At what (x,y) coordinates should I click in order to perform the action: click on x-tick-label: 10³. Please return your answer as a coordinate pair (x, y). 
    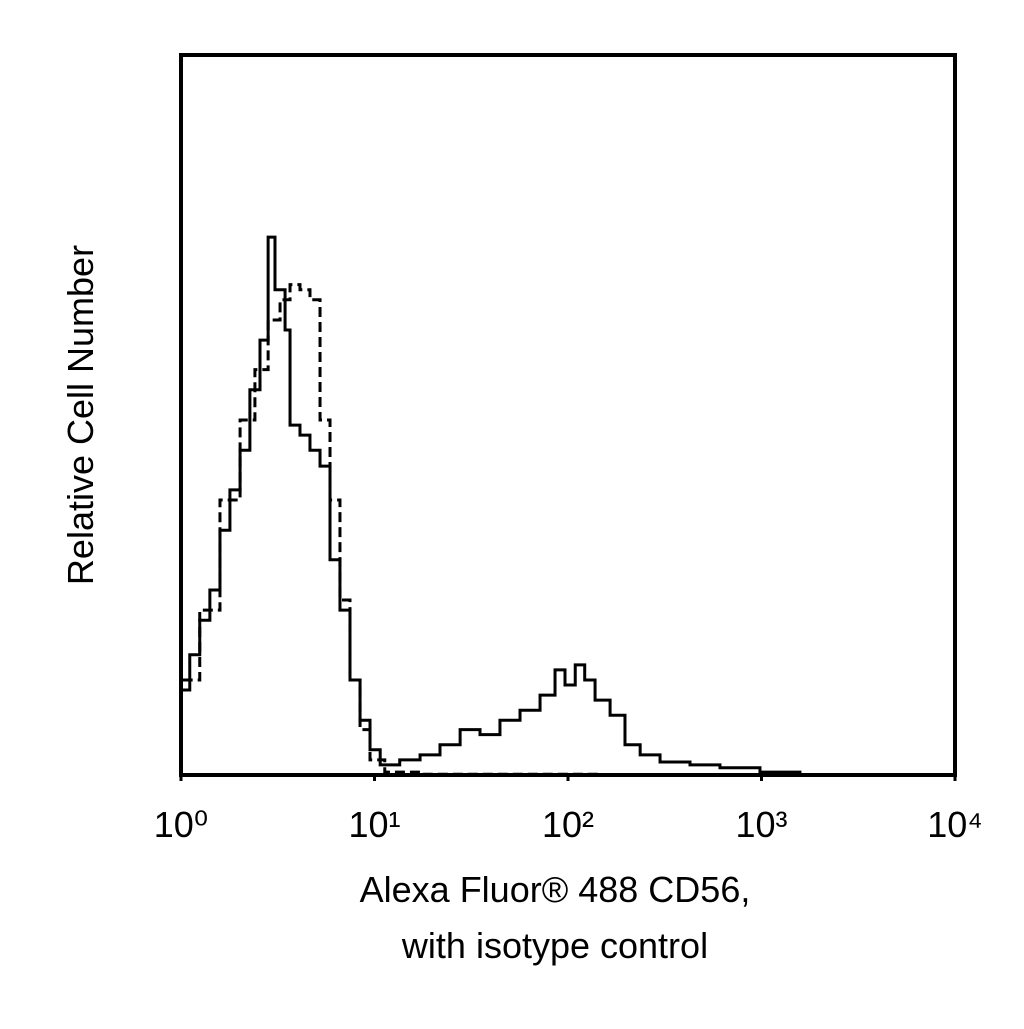
    Looking at the image, I should click on (761, 824).